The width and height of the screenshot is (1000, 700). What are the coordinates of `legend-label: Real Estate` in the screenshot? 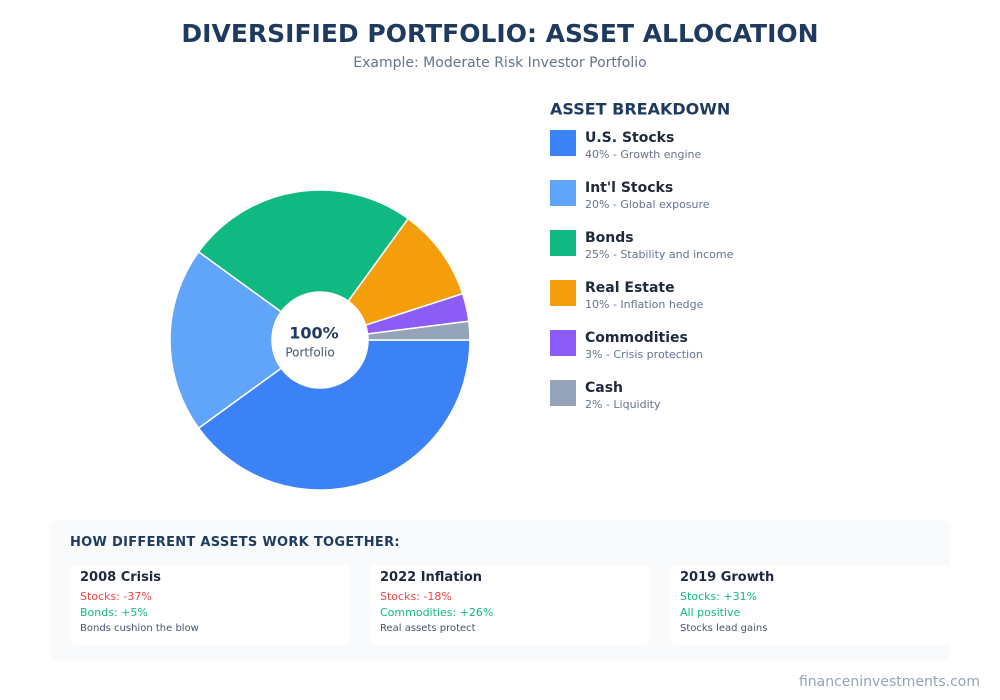 It's located at (630, 288).